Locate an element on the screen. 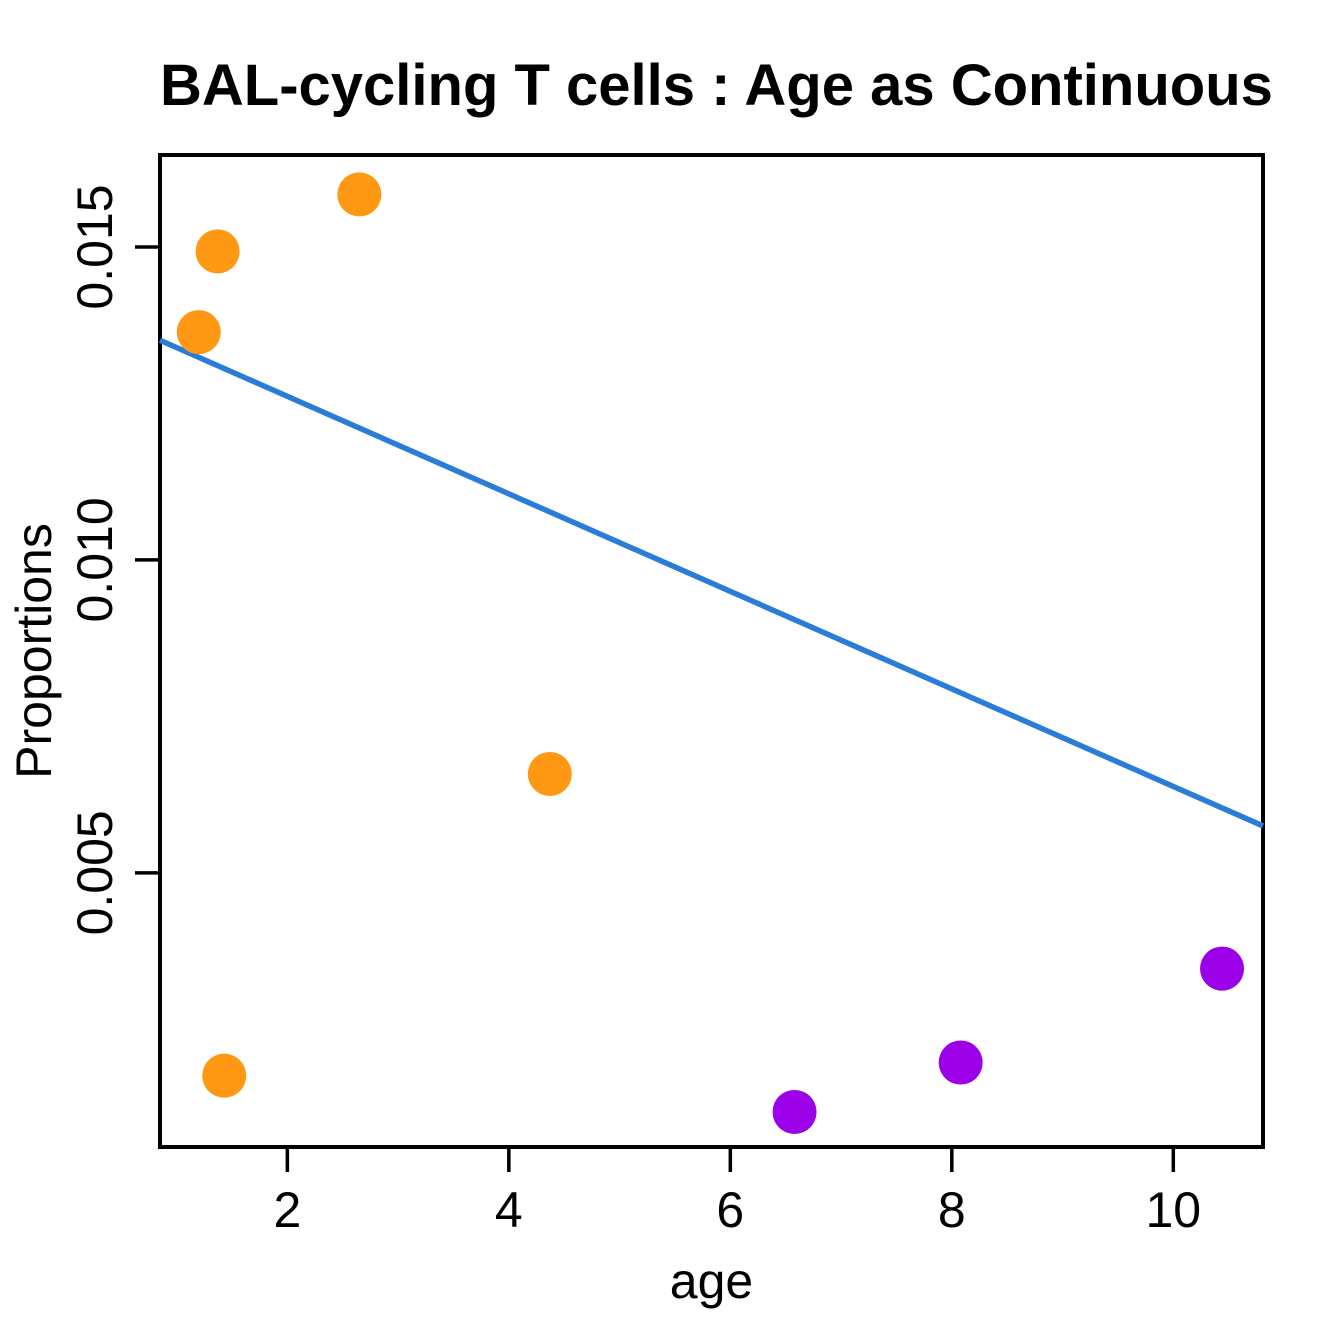 The height and width of the screenshot is (1344, 1344). y-axis-tick-label: 0.015 is located at coordinates (95, 246).